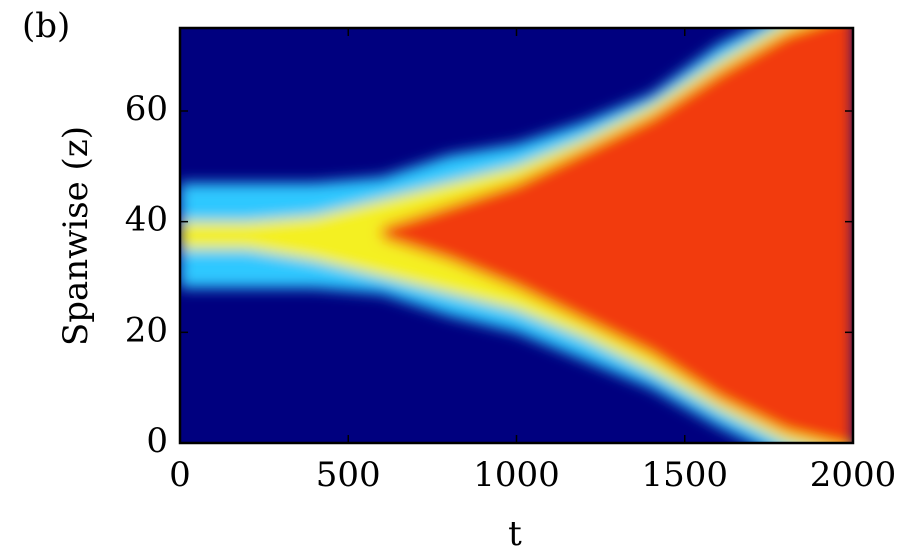  I want to click on y-tick-label: 20, so click(146, 330).